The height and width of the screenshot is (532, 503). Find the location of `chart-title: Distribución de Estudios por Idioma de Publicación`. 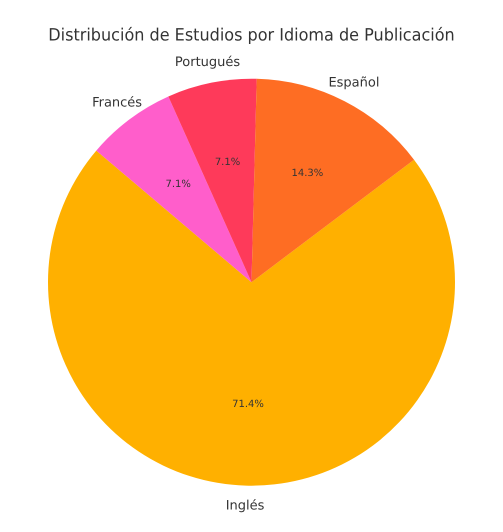

chart-title: Distribución de Estudios por Idioma de Publicación is located at coordinates (251, 35).